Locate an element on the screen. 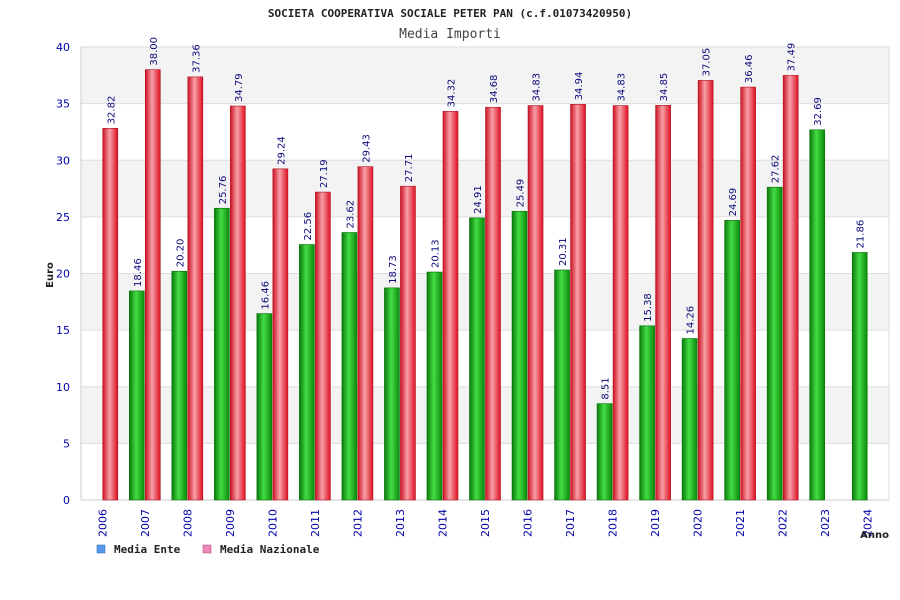 The width and height of the screenshot is (900, 600). value-label-media-nazionale-2012: 29.43 is located at coordinates (366, 148).